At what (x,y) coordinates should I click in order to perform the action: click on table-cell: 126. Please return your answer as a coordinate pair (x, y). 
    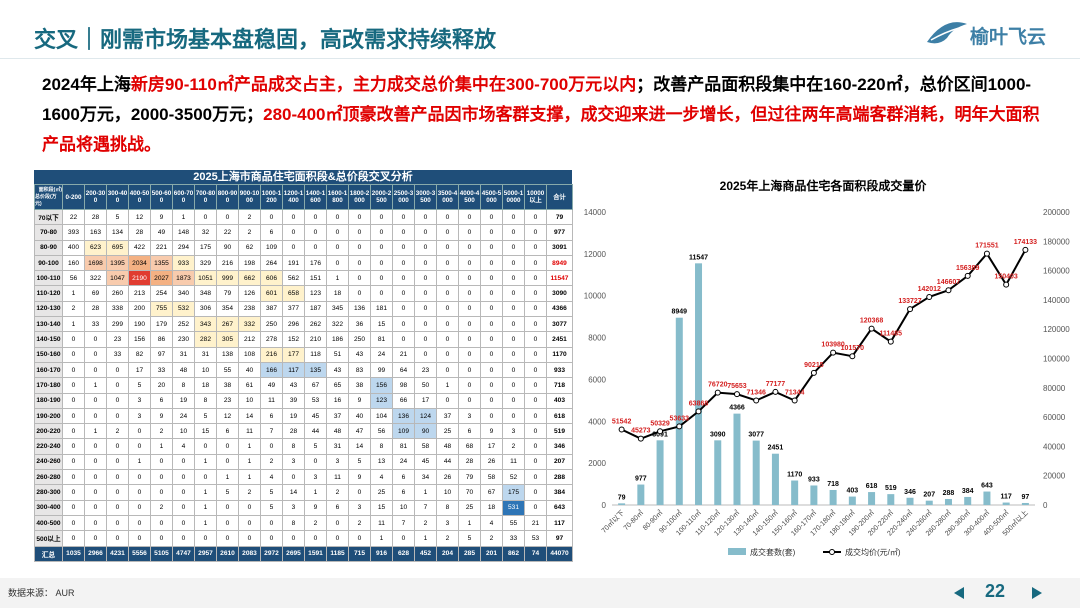
    Looking at the image, I should click on (249, 293).